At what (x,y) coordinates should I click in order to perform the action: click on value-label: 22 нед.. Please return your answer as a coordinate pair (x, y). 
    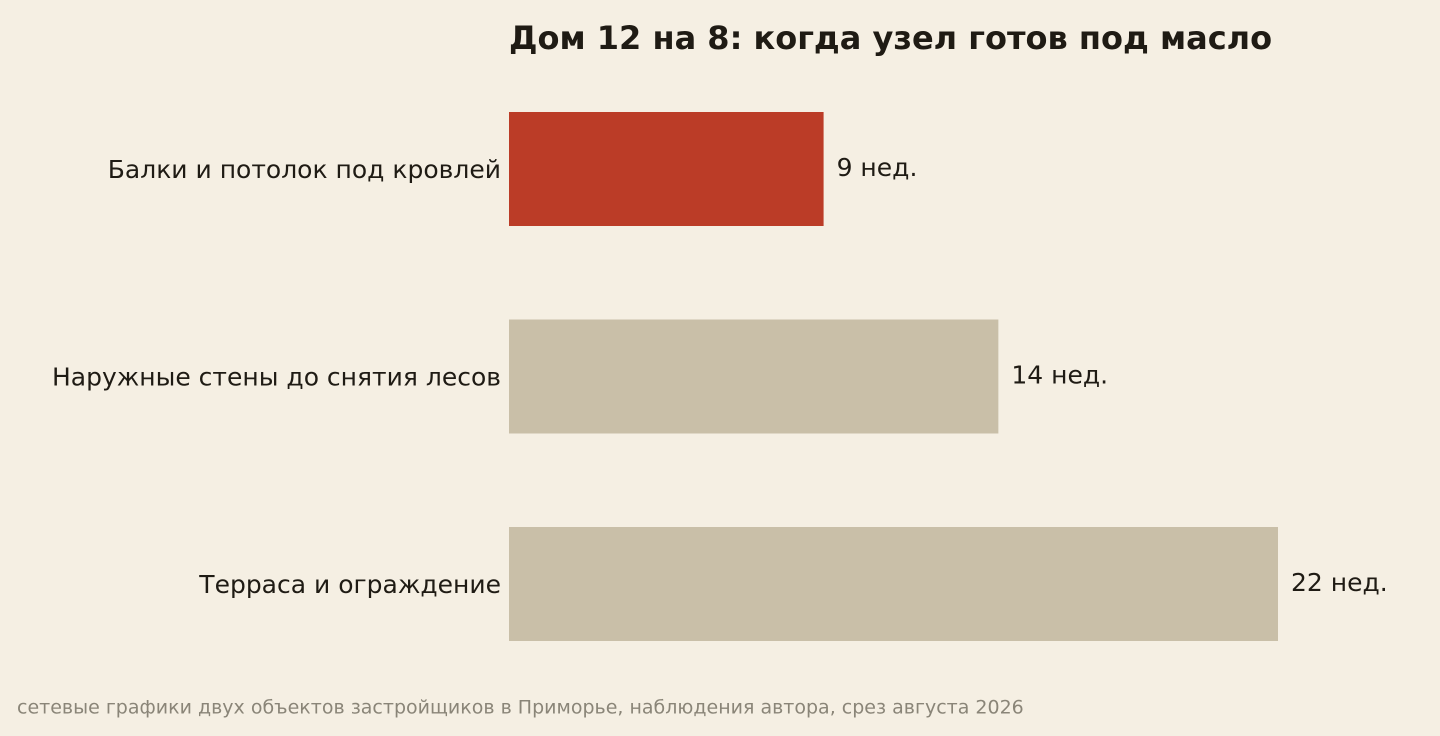
    Looking at the image, I should click on (1339, 582).